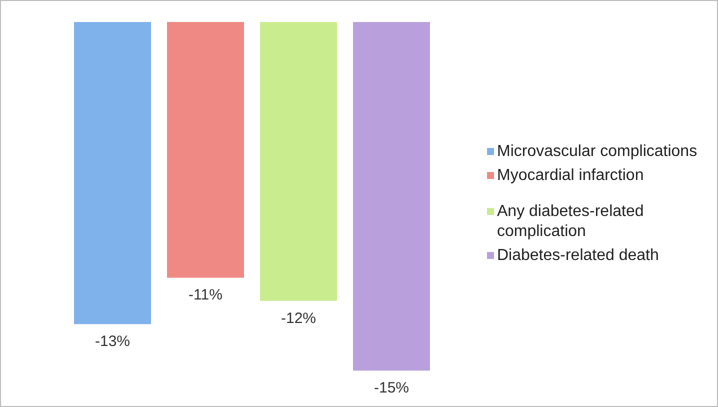 The height and width of the screenshot is (407, 718). What do you see at coordinates (571, 222) in the screenshot?
I see `legend-label: Any diabetes-related complication` at bounding box center [571, 222].